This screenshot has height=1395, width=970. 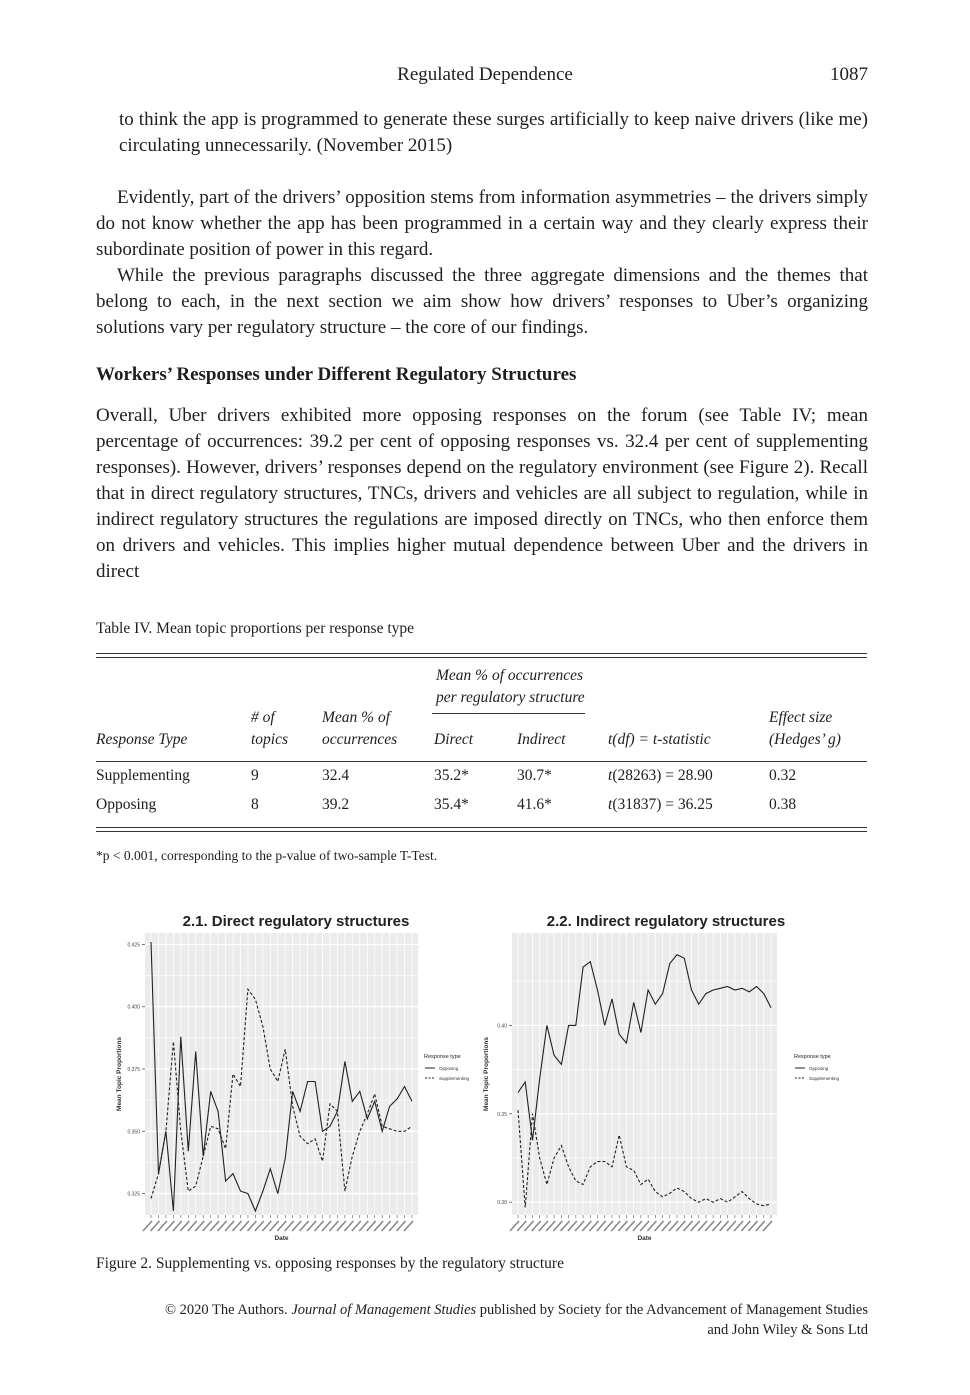 What do you see at coordinates (336, 775) in the screenshot?
I see `row-supplementing-mean: 32.4` at bounding box center [336, 775].